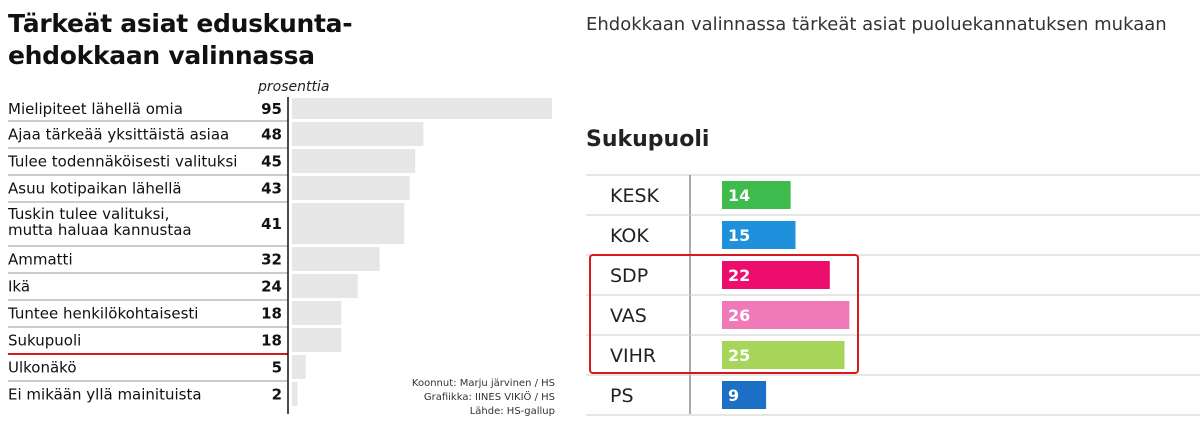 The width and height of the screenshot is (1200, 434). Describe the element at coordinates (647, 139) in the screenshot. I see `section-title: Sukupuoli` at that location.